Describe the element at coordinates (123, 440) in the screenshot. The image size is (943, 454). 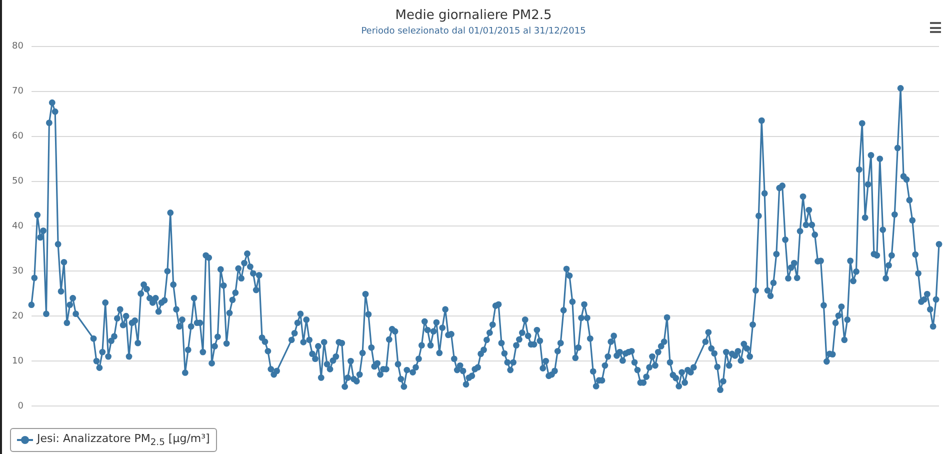
I see `legend-label: Jesi: Analizzatore PM$_{2.5}$ [µg/m³]` at that location.